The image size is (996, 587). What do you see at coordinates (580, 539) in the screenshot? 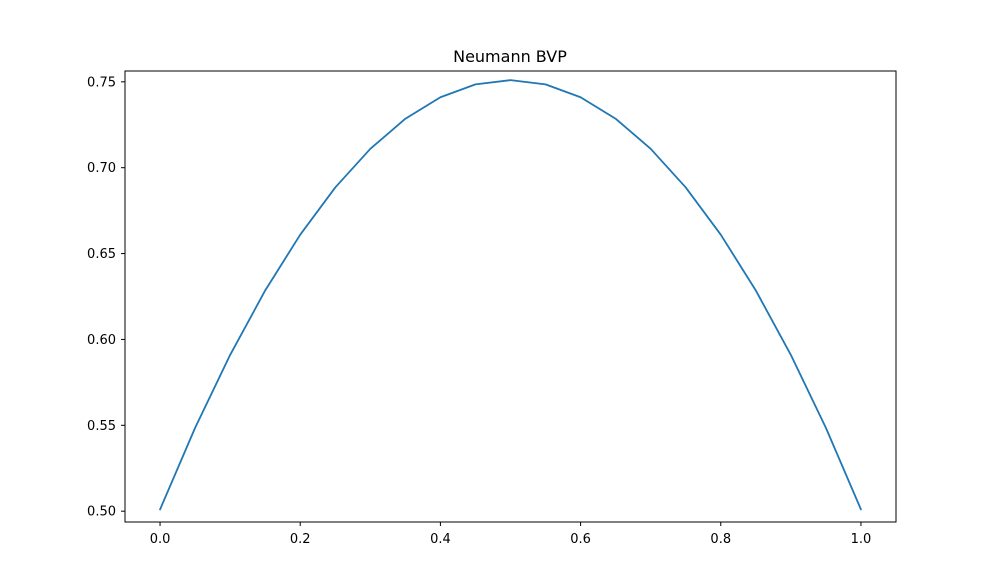
I see `x-tick-label: 0.6` at bounding box center [580, 539].